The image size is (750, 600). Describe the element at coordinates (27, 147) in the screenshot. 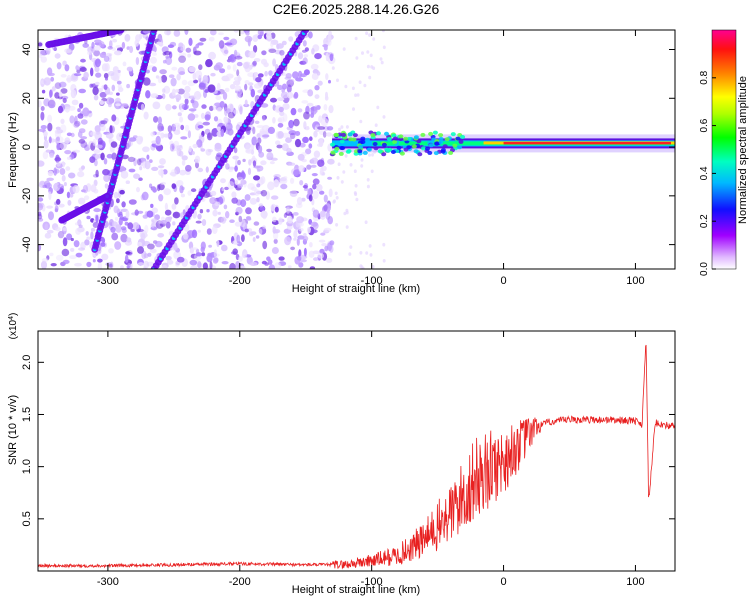

I see `y-tick-label: 0` at that location.